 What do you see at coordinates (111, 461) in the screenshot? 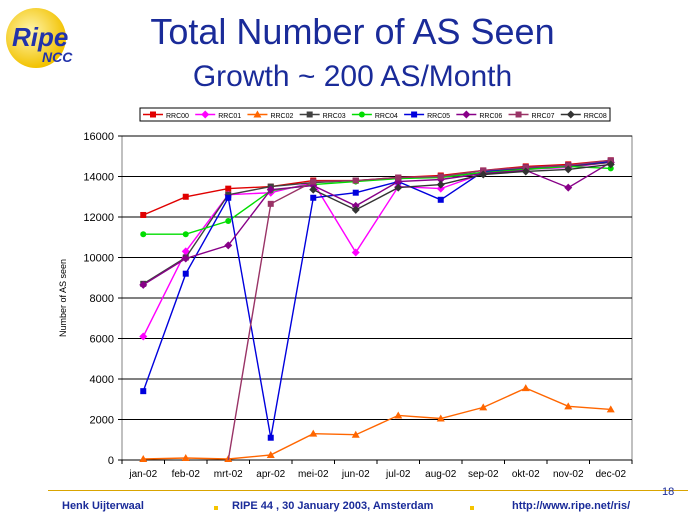
I see `y-tick-label: 0` at bounding box center [111, 461].